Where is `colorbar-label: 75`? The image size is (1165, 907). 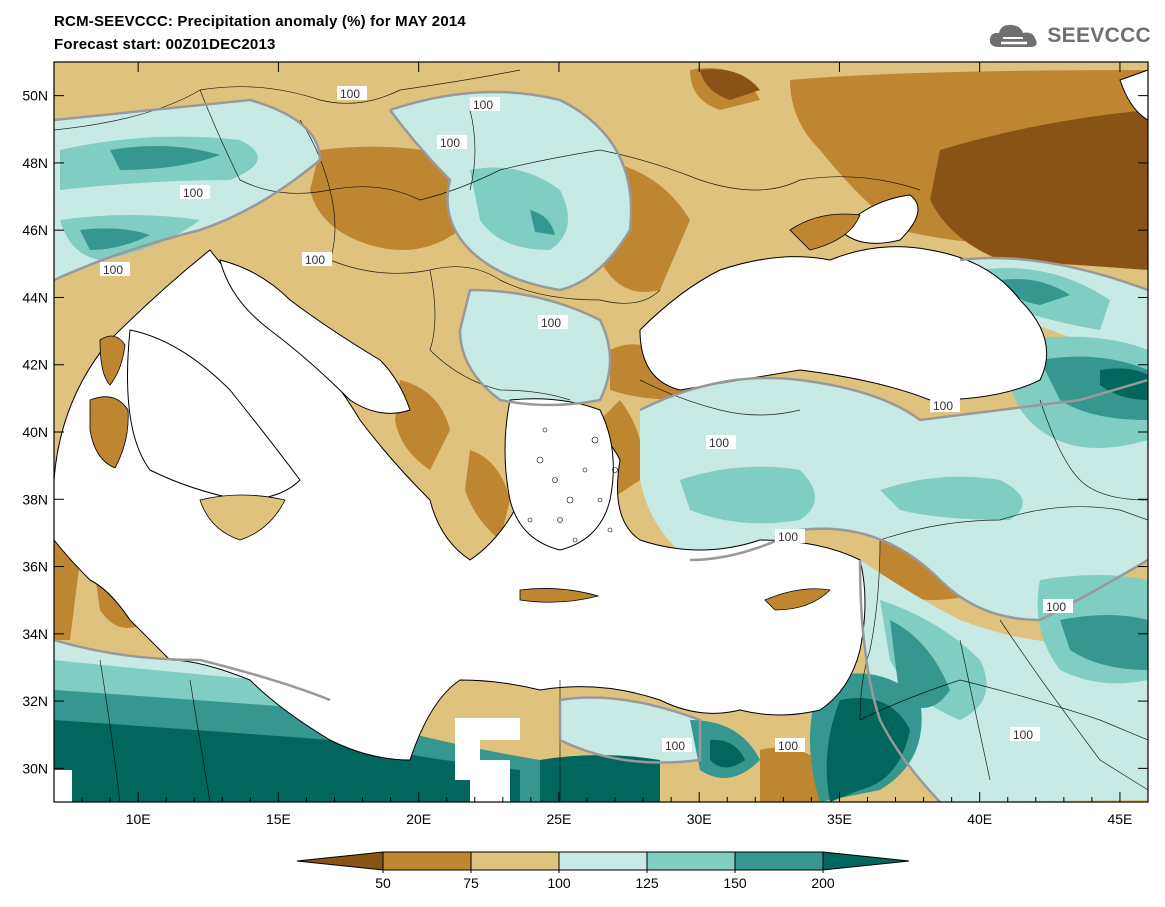 colorbar-label: 75 is located at coordinates (471, 883).